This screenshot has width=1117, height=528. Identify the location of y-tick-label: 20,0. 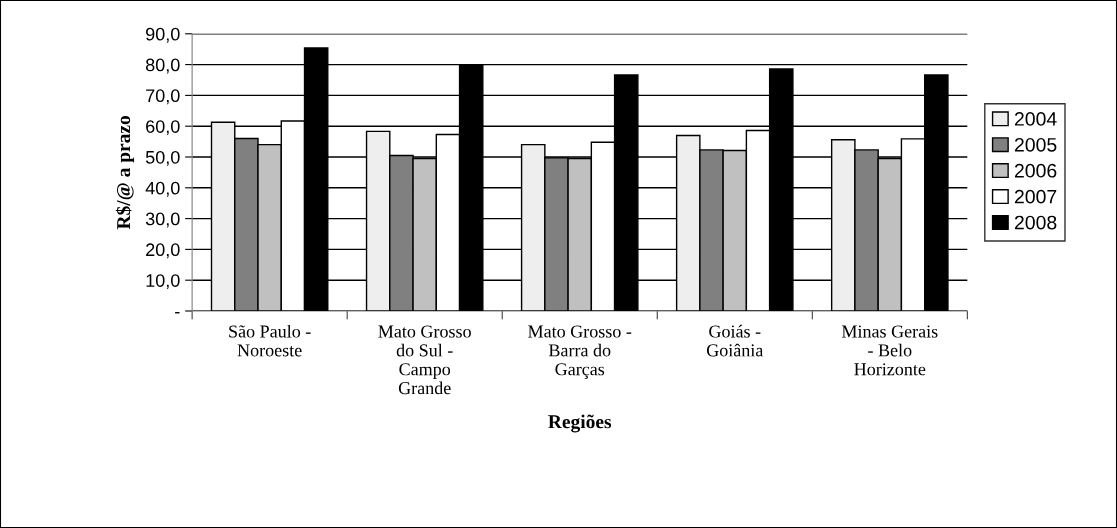
(163, 251).